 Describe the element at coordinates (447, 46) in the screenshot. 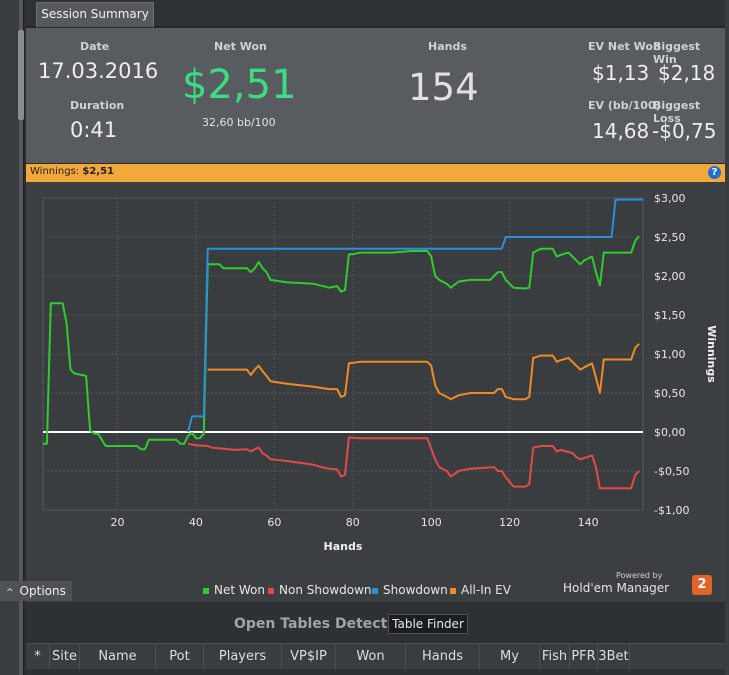

I see `hands-label: Hands` at that location.